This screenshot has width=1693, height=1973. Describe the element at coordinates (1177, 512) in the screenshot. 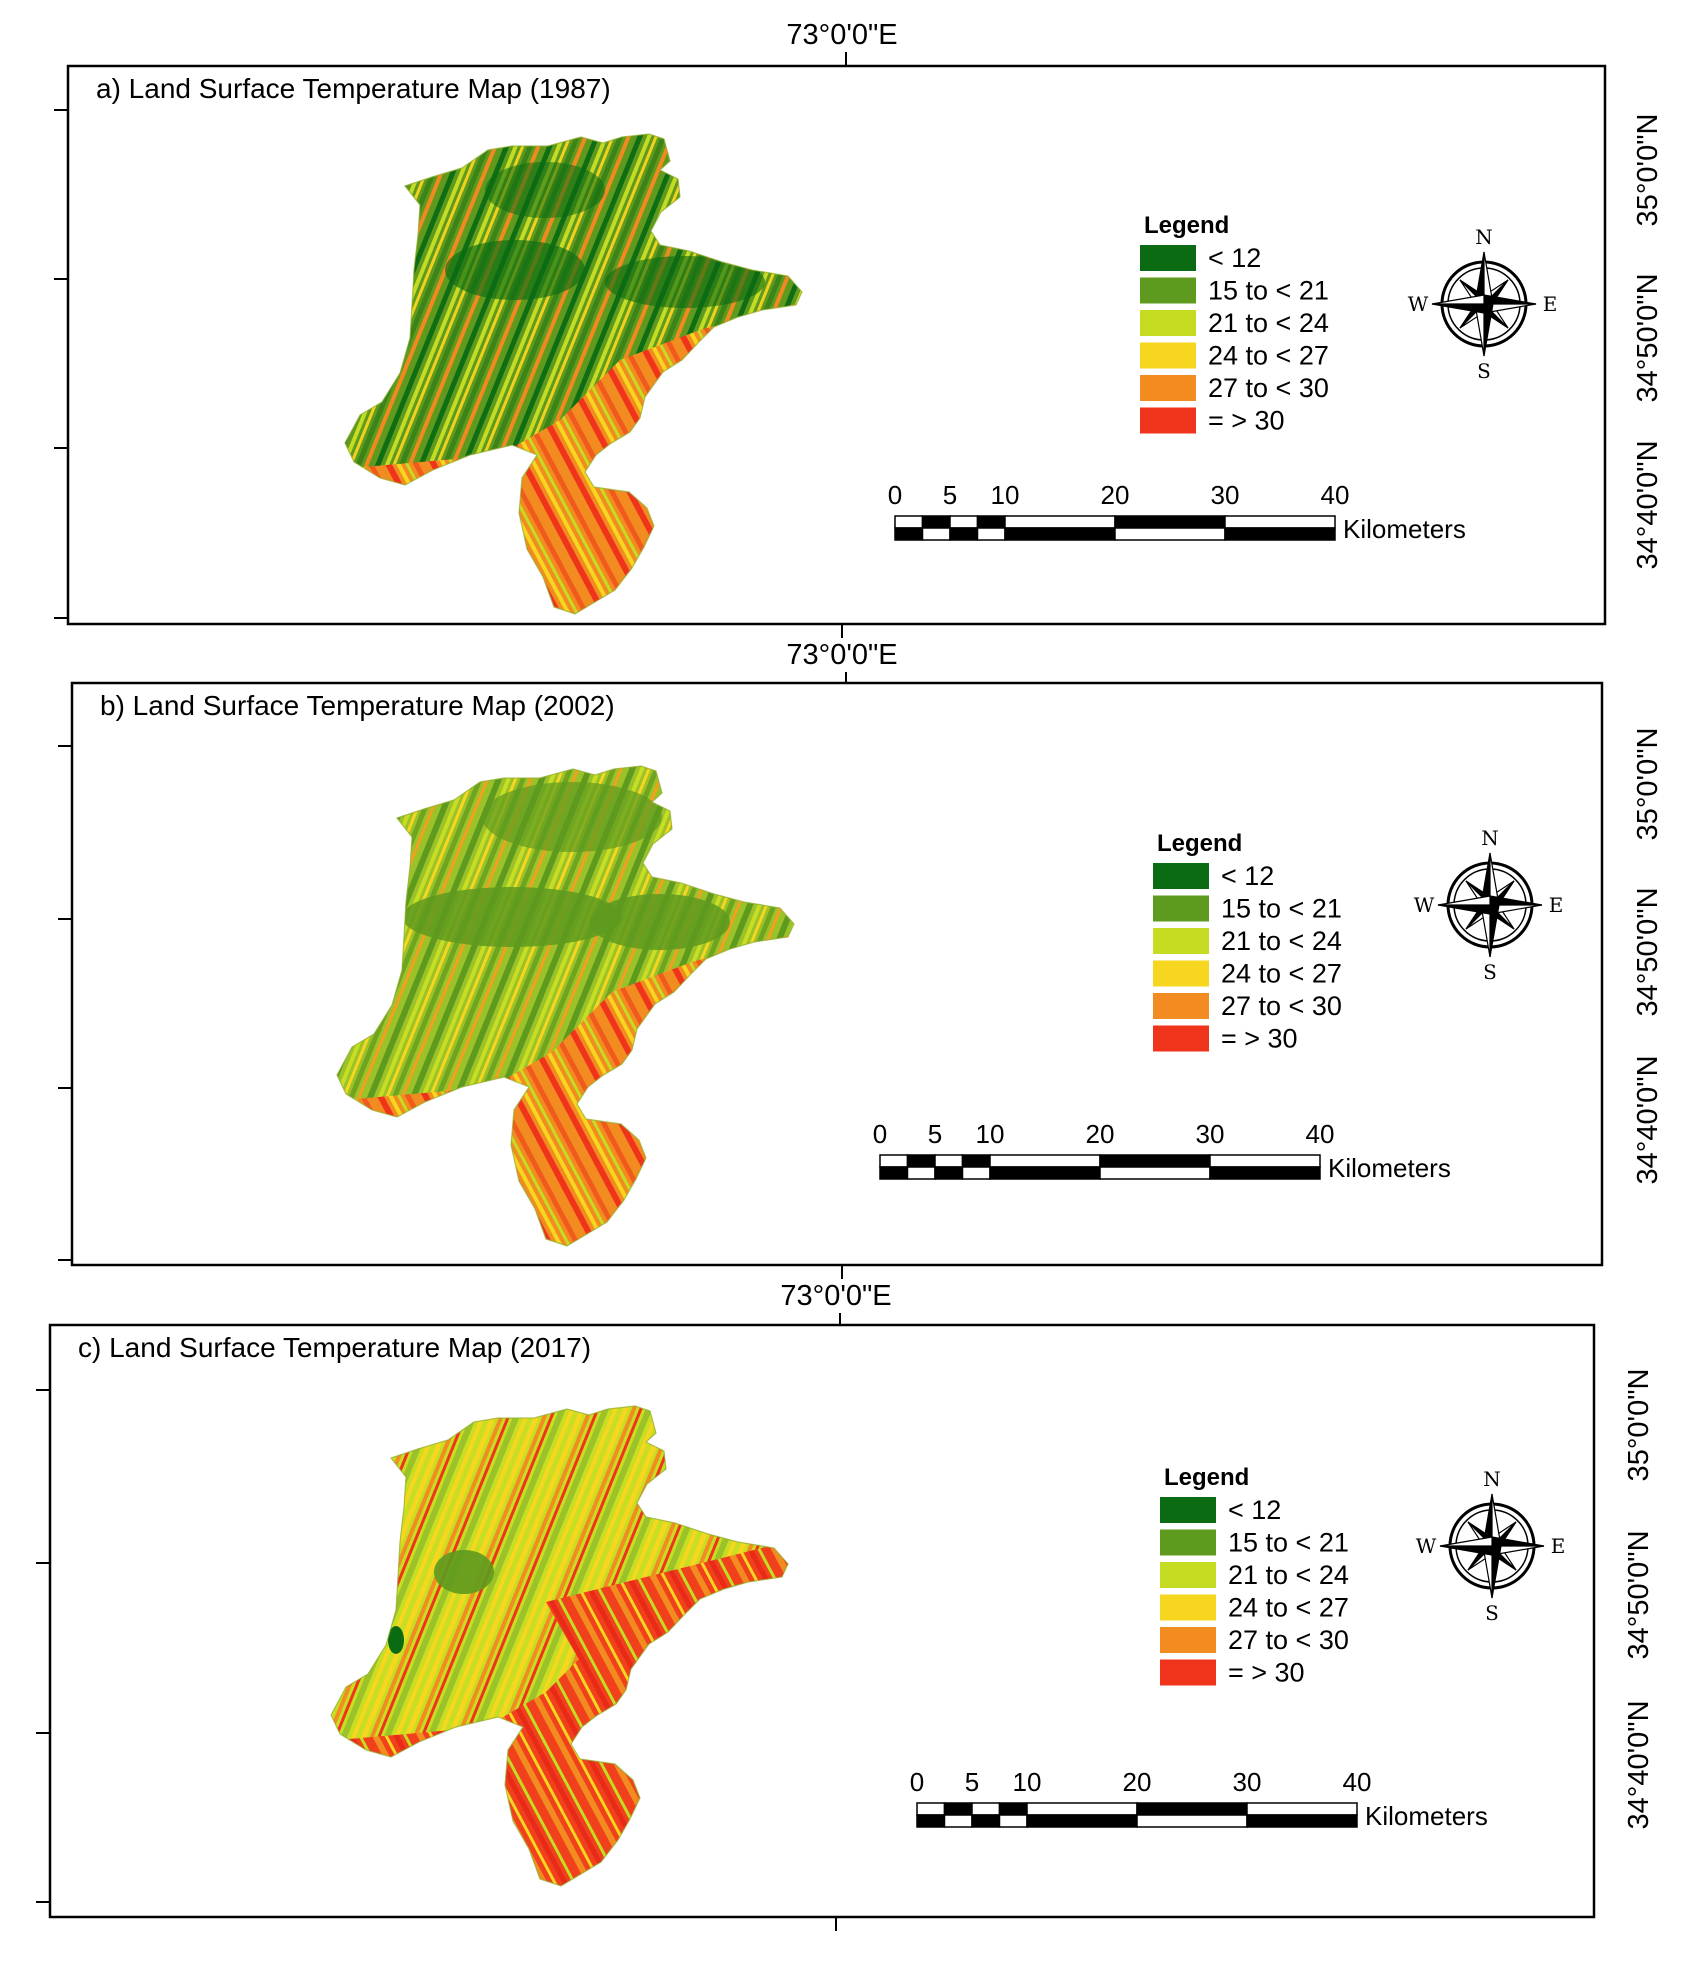

I see `scale-bar: 0 5 10 20 30 40 Kilometers` at that location.